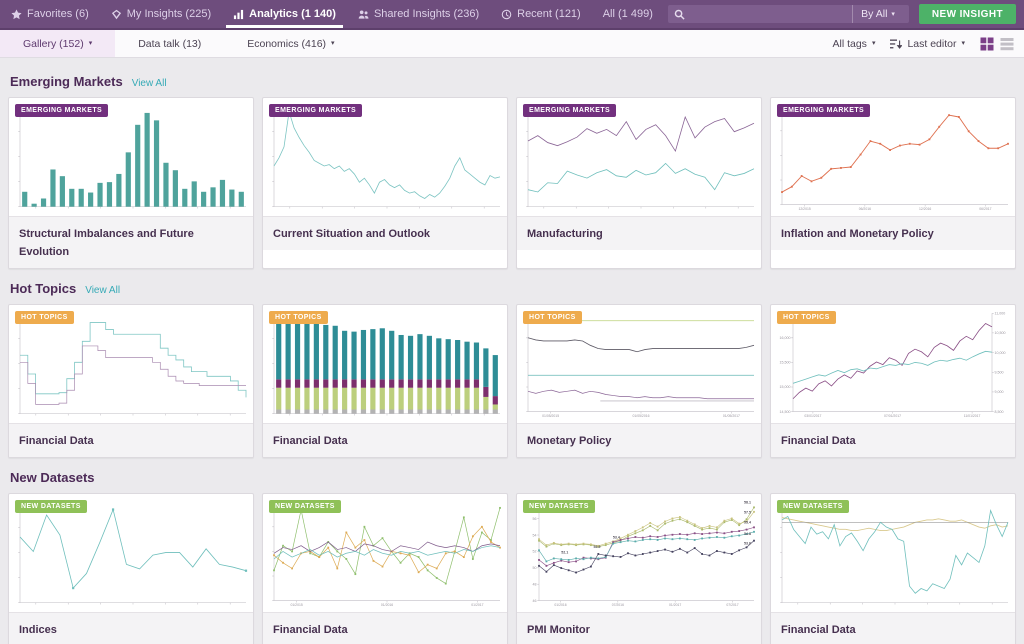 This screenshot has height=644, width=1024. I want to click on all-tags-label: All tags, so click(849, 43).